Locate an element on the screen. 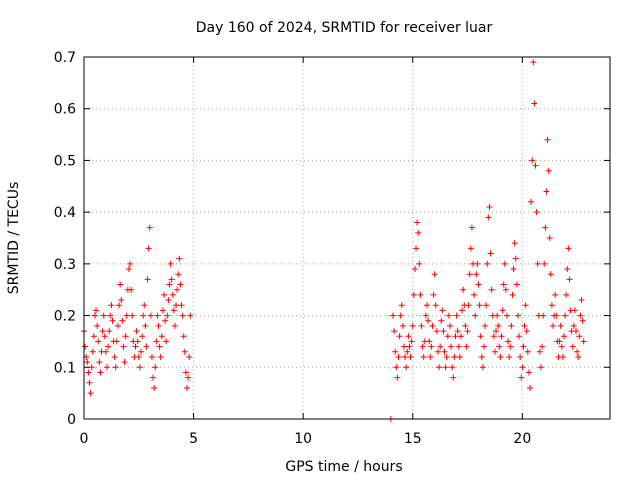  y-tick-label: 0.6 is located at coordinates (65, 110).